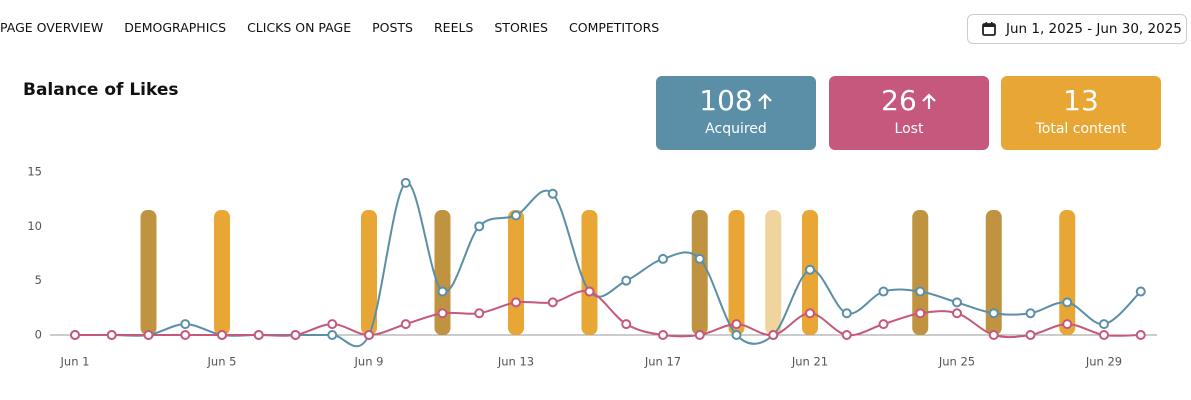  What do you see at coordinates (392, 27) in the screenshot?
I see `nav-tab: POSTS` at bounding box center [392, 27].